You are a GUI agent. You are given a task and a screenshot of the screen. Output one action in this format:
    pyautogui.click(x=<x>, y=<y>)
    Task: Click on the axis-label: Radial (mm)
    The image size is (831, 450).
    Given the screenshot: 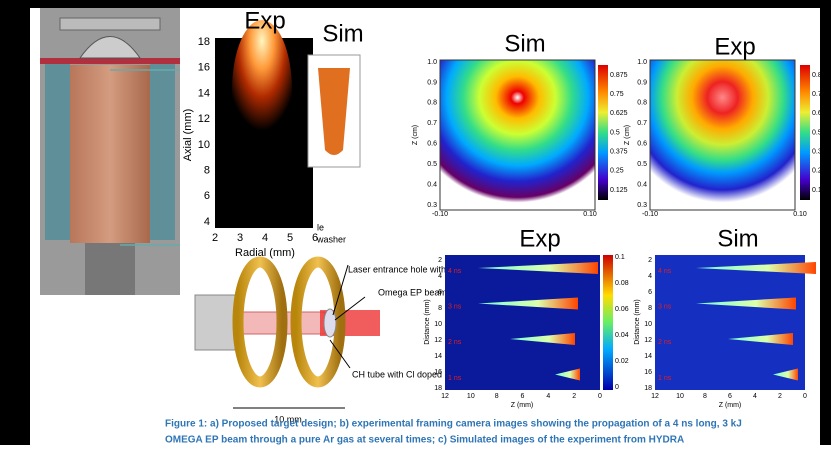 What is the action you would take?
    pyautogui.click(x=265, y=253)
    